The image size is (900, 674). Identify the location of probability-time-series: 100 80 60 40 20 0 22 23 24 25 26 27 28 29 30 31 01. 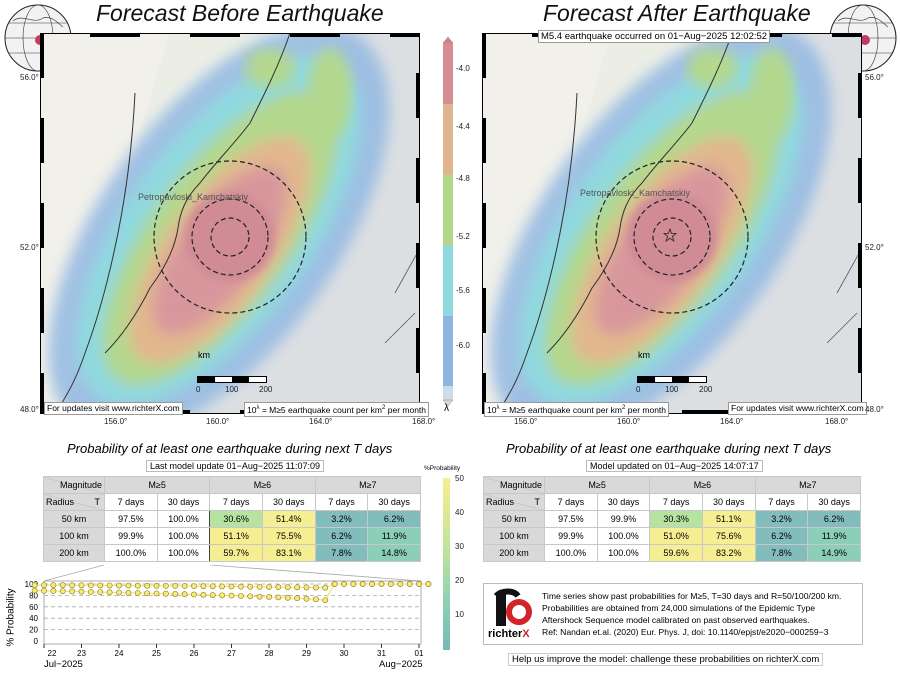
(228, 611).